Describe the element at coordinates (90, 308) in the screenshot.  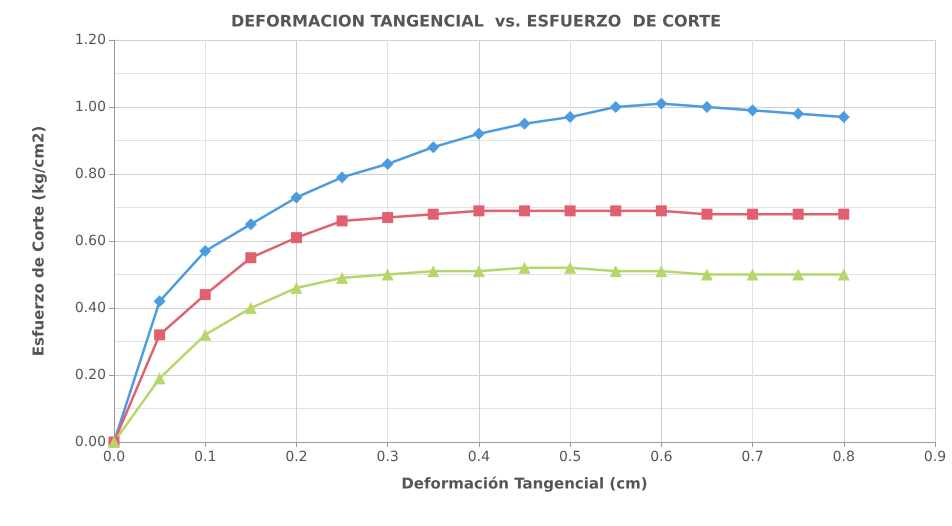
I see `y-tick-label: 0.40` at that location.